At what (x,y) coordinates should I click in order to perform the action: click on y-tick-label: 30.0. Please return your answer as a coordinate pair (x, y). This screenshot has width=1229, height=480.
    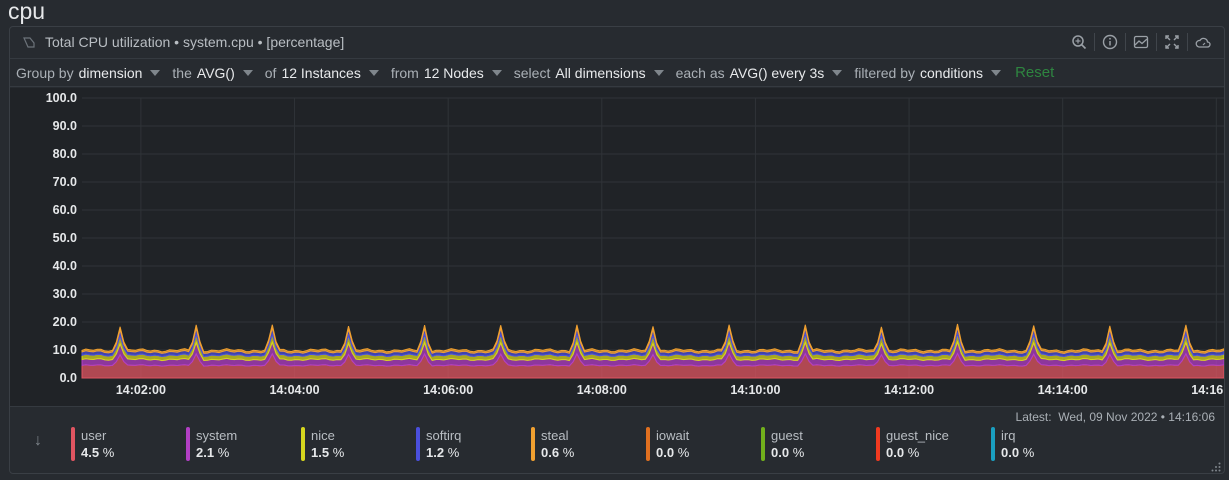
    Looking at the image, I should click on (65, 294).